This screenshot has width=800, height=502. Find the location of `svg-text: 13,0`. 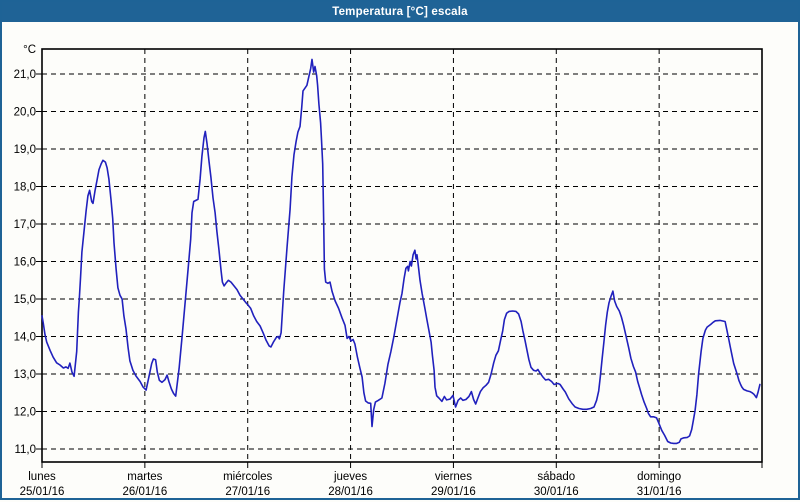

svg-text: 13,0 is located at coordinates (25, 375).